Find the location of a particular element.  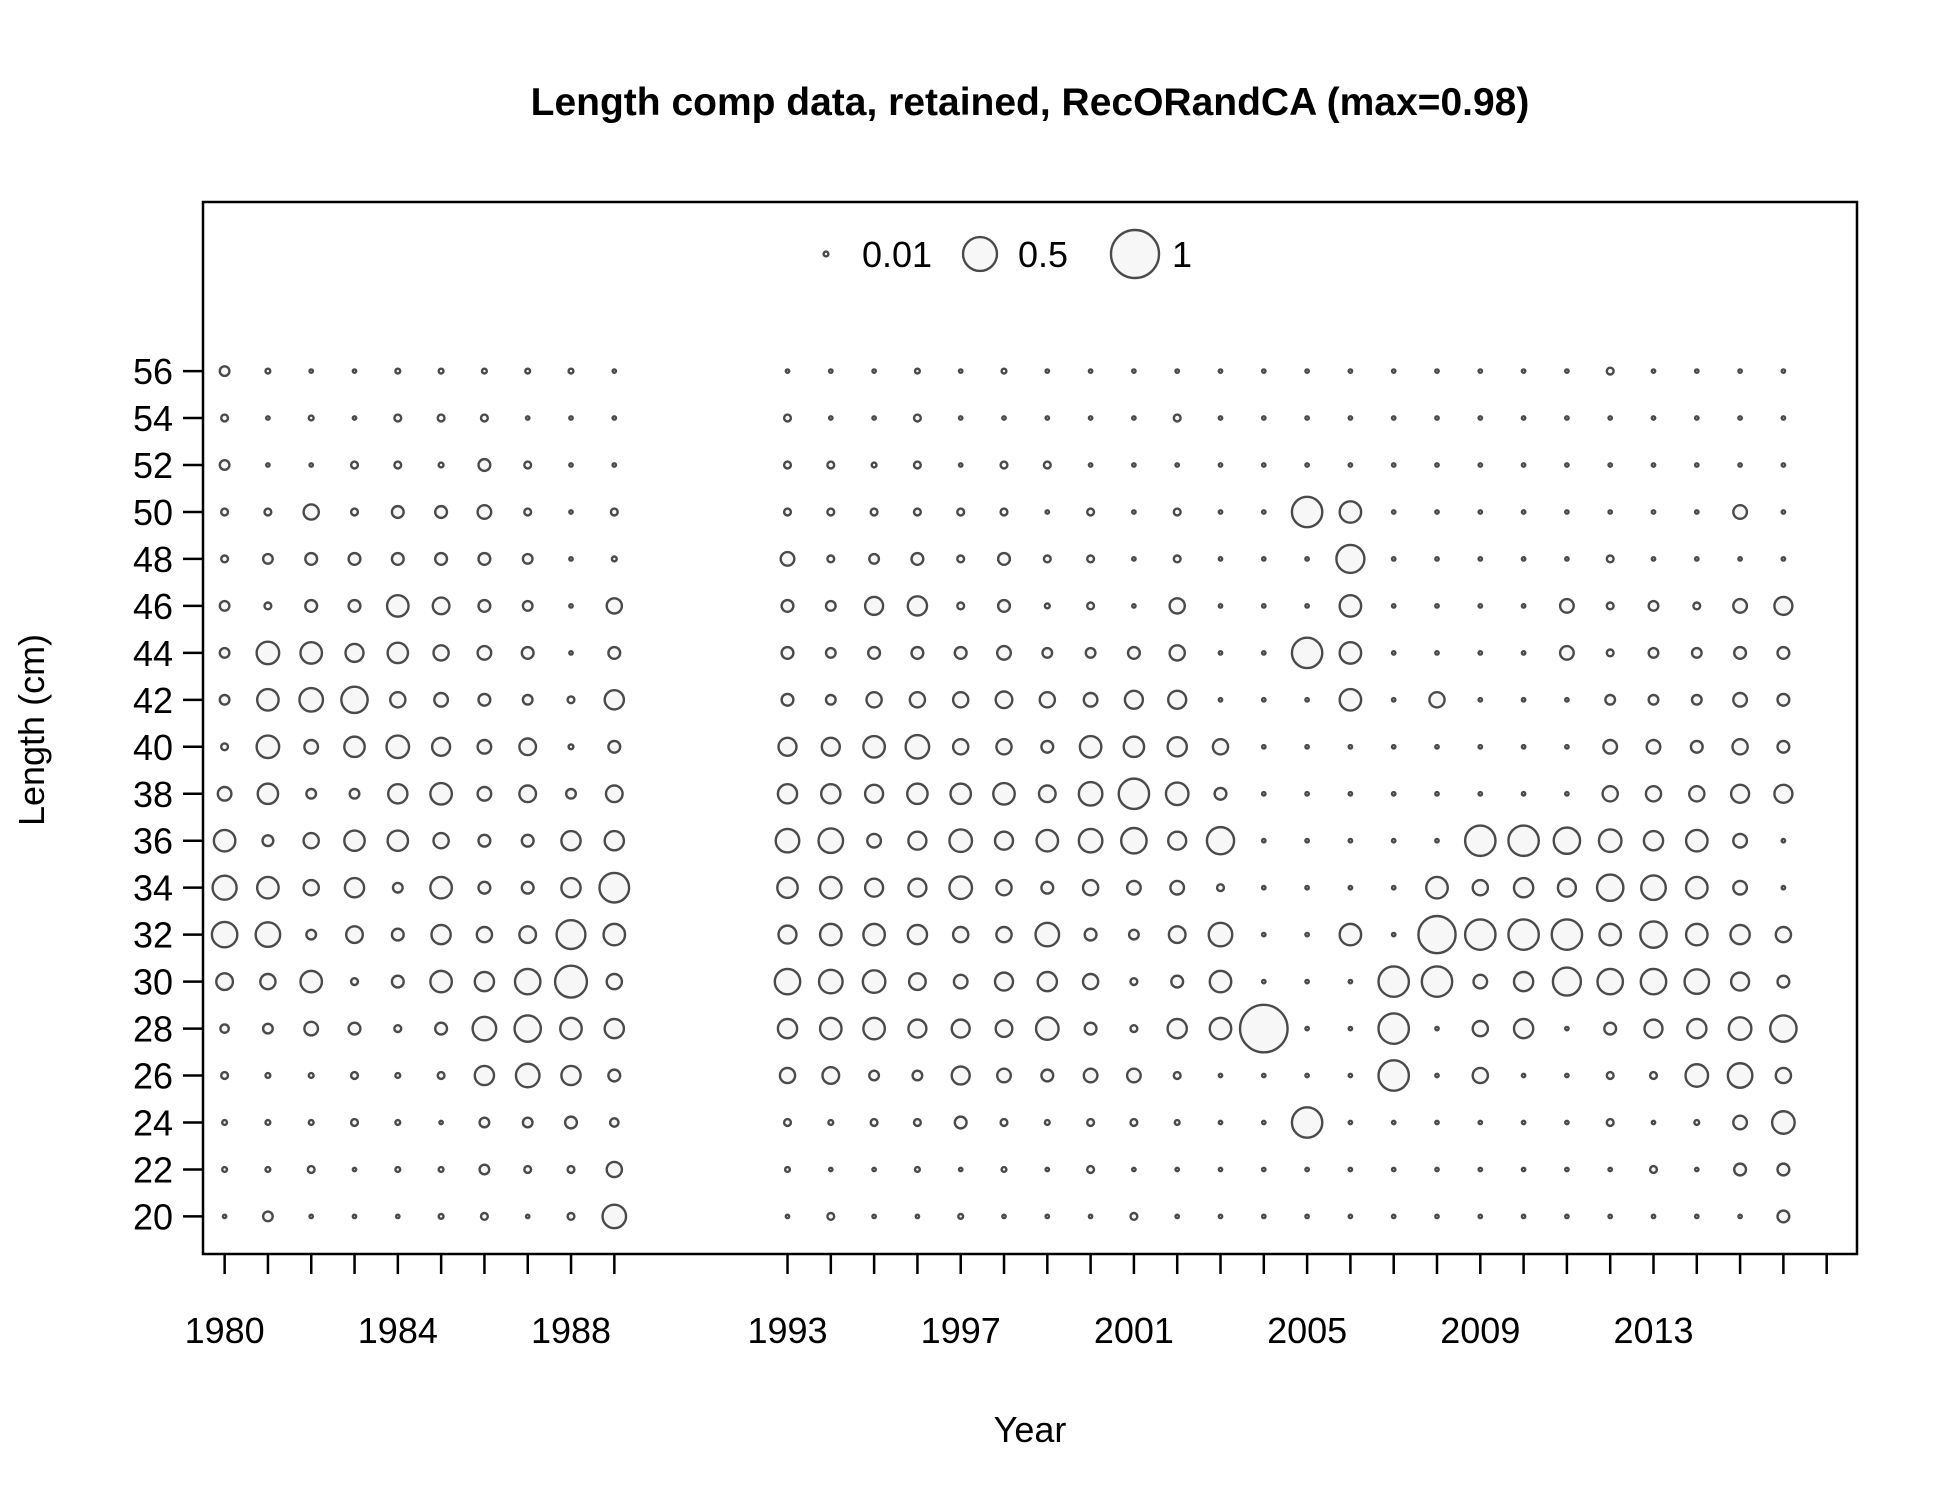

x-tick-label: 1997 is located at coordinates (961, 1330).